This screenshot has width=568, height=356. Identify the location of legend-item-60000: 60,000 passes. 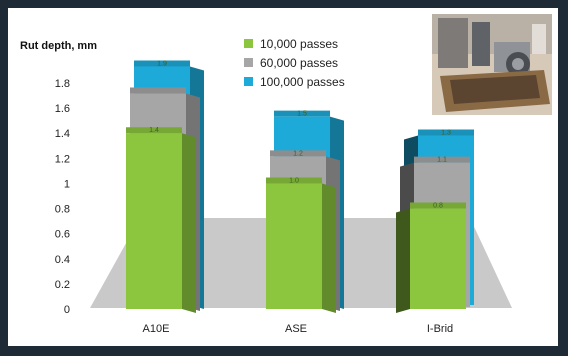
(294, 62).